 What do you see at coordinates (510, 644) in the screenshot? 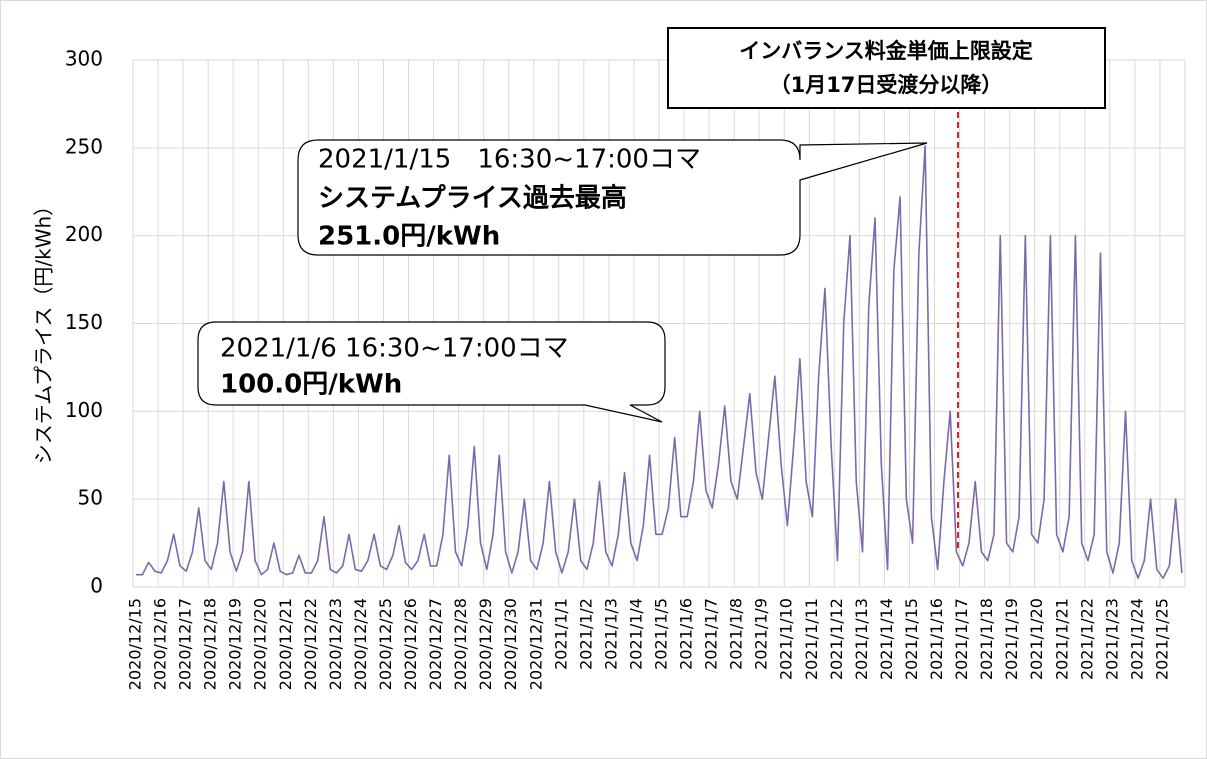
I see `x-tick-label: 2020/12/30` at bounding box center [510, 644].